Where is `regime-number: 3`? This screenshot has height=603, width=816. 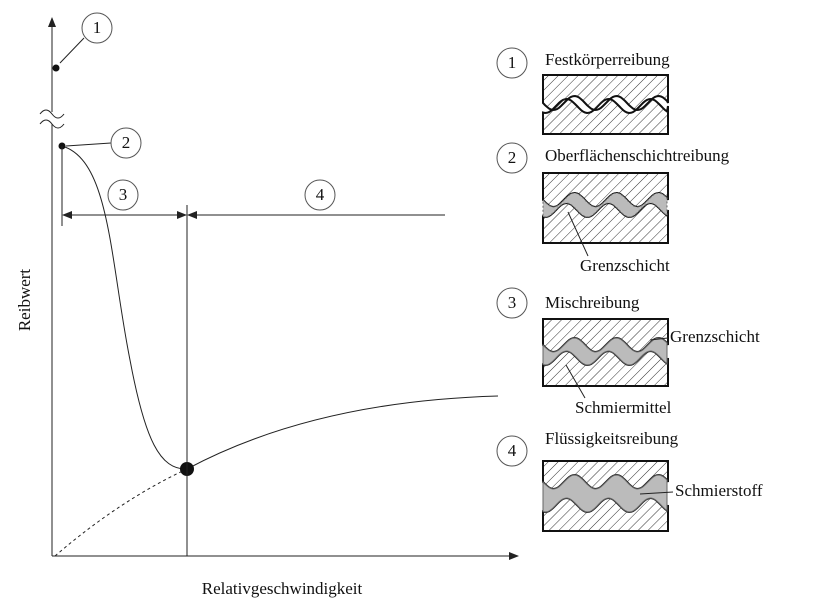
regime-number: 3 is located at coordinates (512, 302).